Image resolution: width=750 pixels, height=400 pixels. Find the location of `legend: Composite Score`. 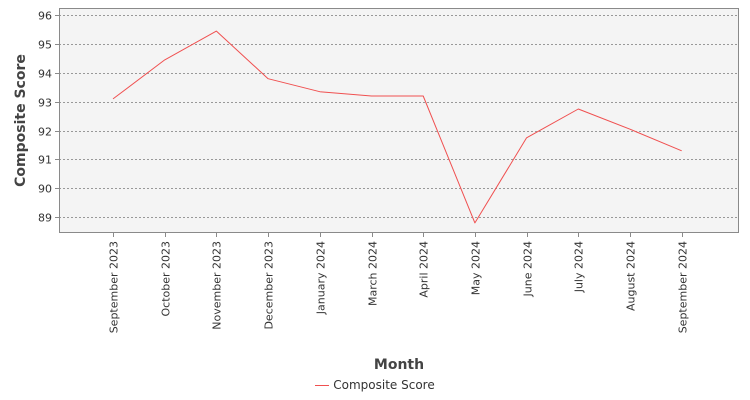

legend: Composite Score is located at coordinates (375, 385).